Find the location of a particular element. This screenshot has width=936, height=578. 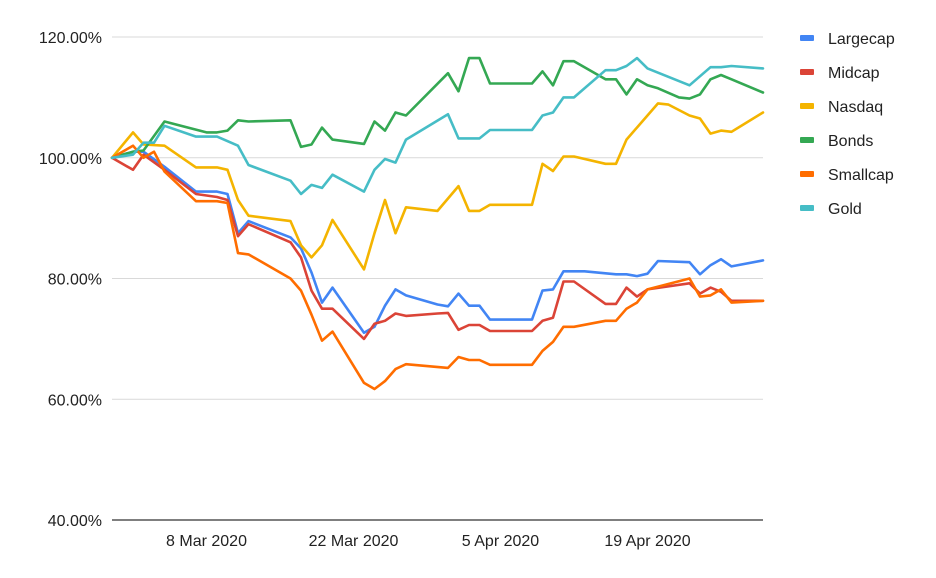

x-tick-label: 8 Mar 2020 is located at coordinates (206, 541).